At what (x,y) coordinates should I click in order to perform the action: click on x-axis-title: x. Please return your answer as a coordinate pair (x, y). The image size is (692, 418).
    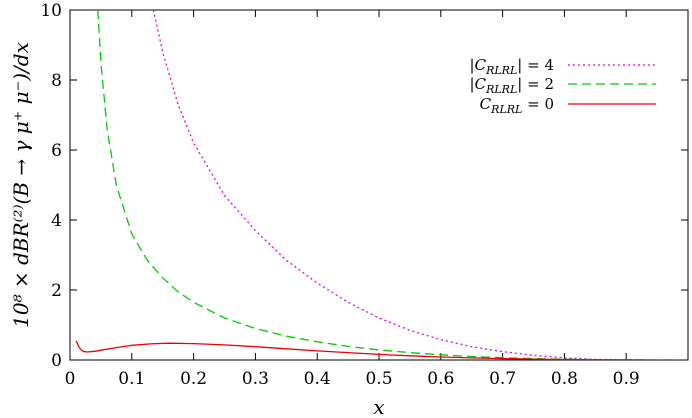
    Looking at the image, I should click on (378, 406).